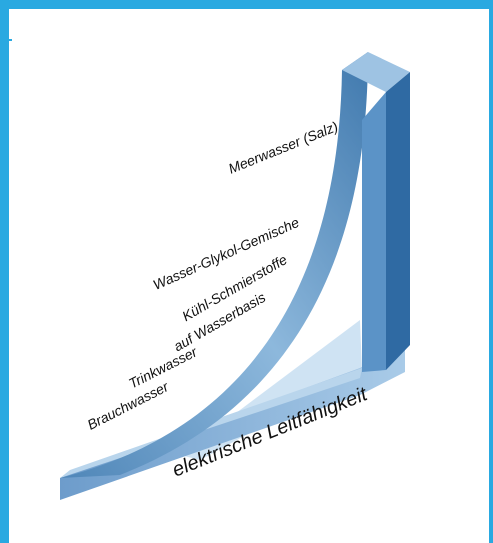  What do you see at coordinates (398, 221) in the screenshot?
I see `pillar-side` at bounding box center [398, 221].